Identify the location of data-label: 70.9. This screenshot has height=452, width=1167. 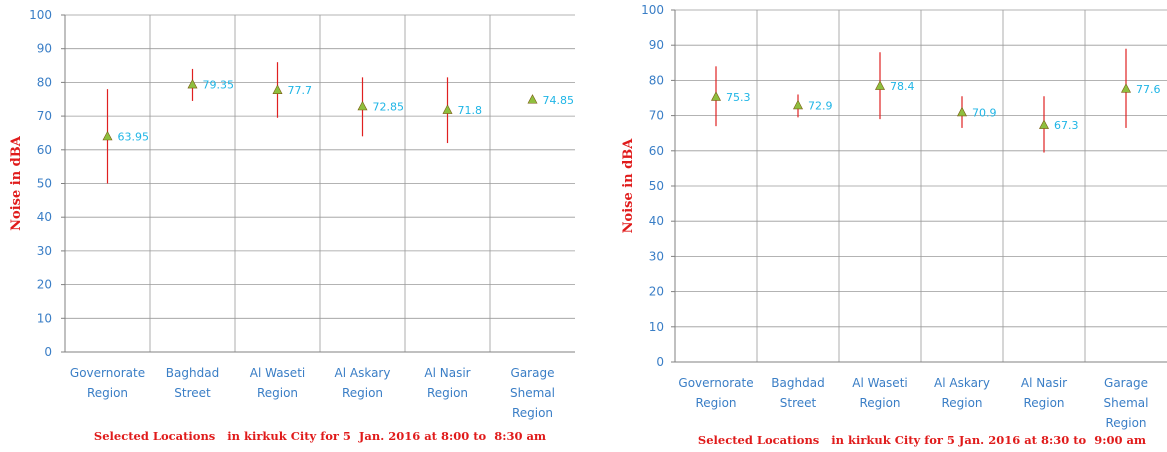
(984, 112).